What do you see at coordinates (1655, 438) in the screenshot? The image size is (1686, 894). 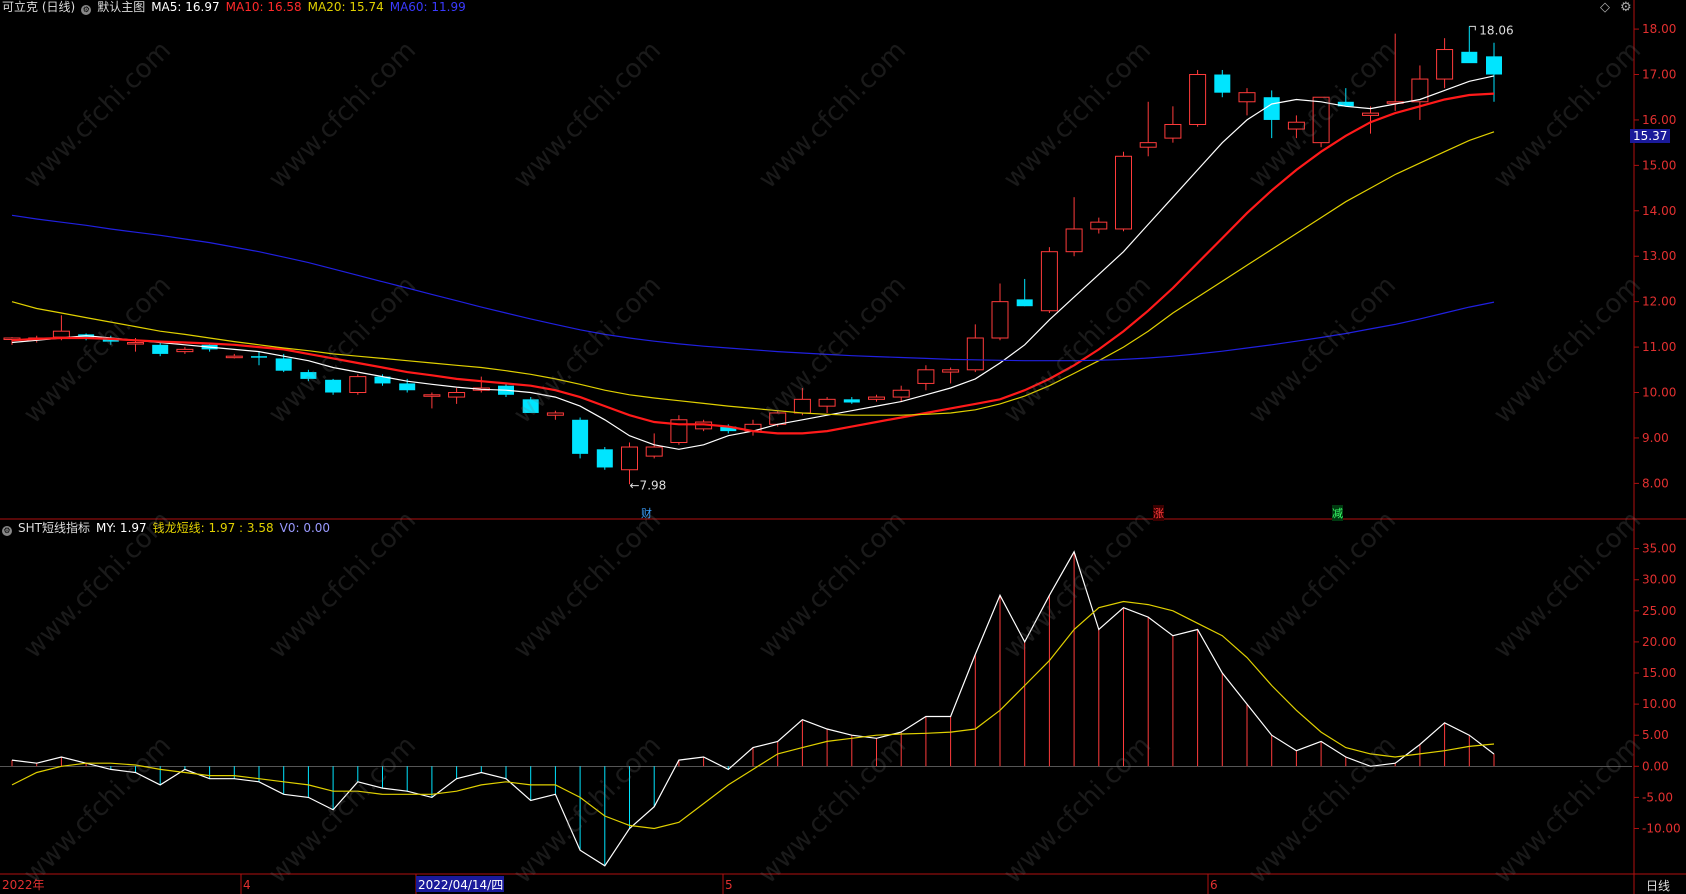 I see `price-tick-label: 9.00` at bounding box center [1655, 438].